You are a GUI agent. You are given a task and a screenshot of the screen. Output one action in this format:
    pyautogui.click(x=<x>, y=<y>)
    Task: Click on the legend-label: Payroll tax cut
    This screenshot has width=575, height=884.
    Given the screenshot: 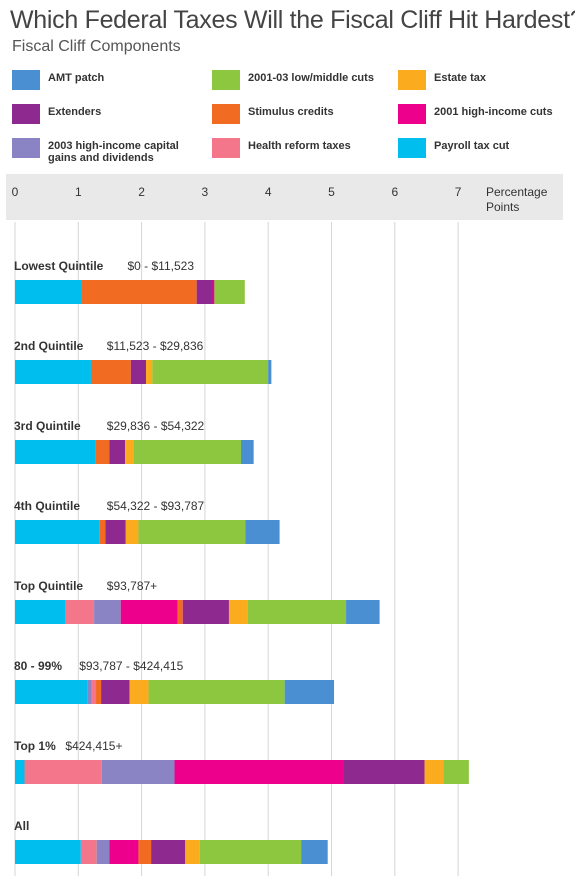 What is the action you would take?
    pyautogui.click(x=472, y=146)
    